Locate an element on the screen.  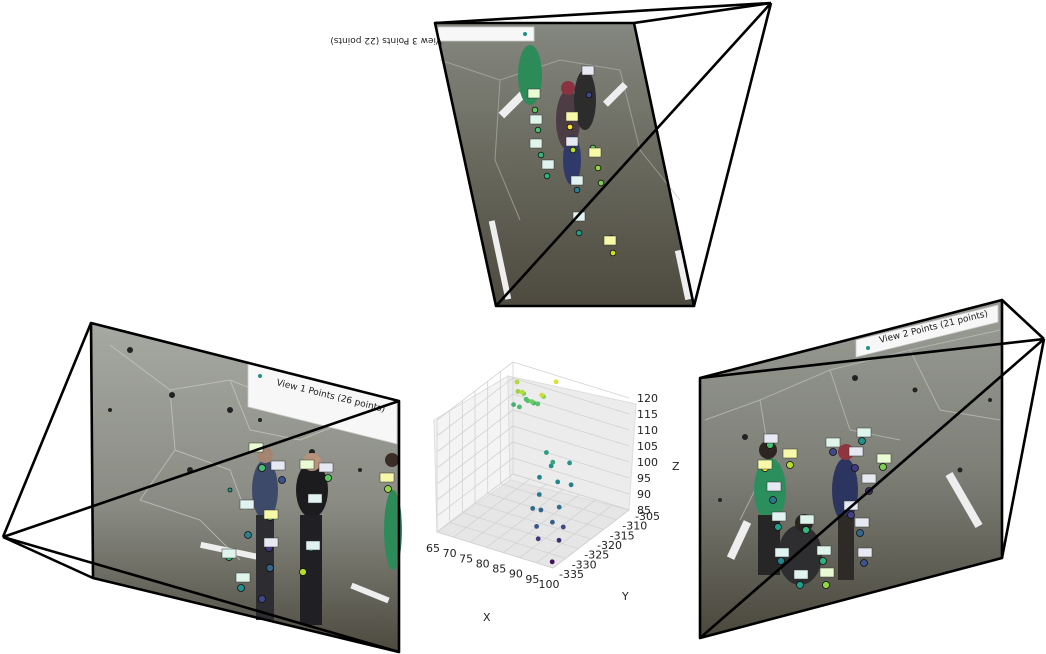
x-axis-label: X is located at coordinates (487, 617).